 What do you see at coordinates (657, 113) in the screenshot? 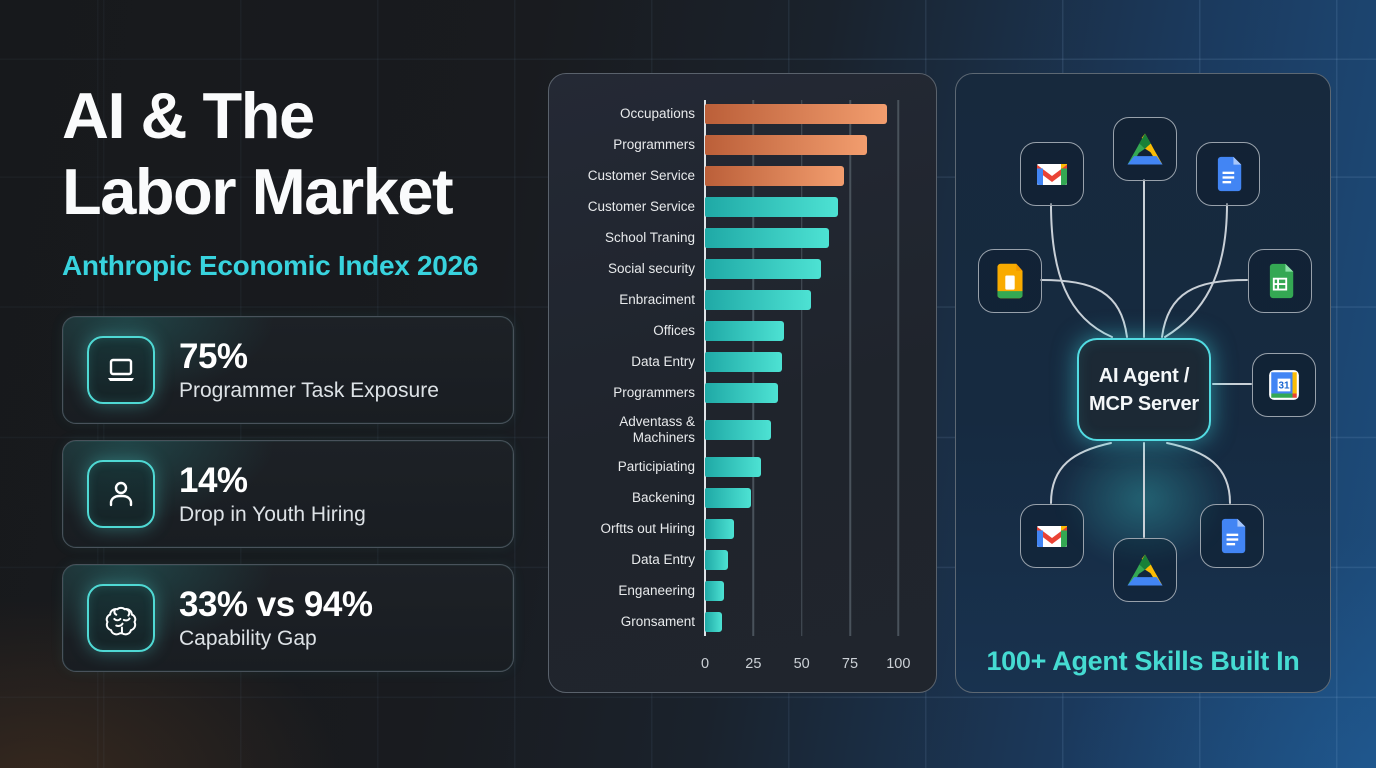
I see `chart-category-label: Occupations` at bounding box center [657, 113].